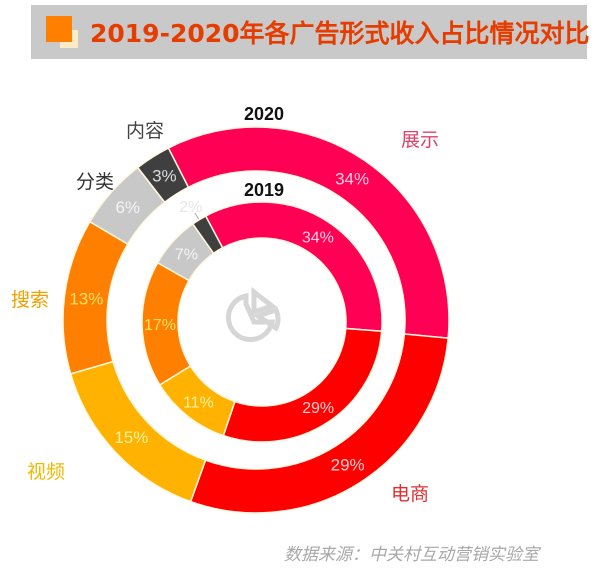 The height and width of the screenshot is (571, 600). What do you see at coordinates (197, 216) in the screenshot?
I see `leader-line-2019-内容` at bounding box center [197, 216].